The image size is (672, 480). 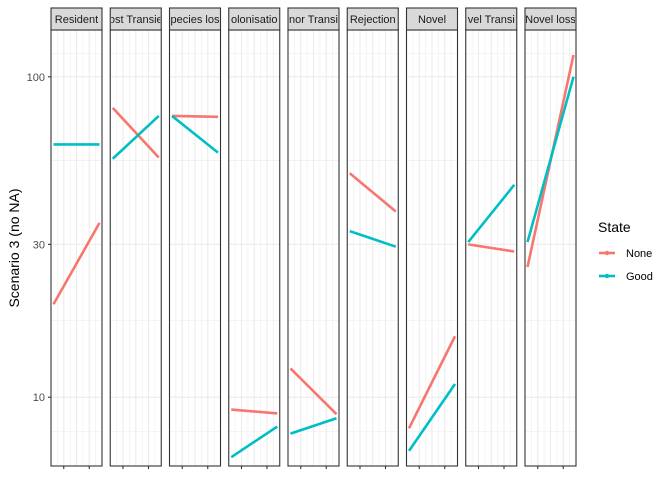 What do you see at coordinates (639, 277) in the screenshot?
I see `legend-label-good: Good` at bounding box center [639, 277].